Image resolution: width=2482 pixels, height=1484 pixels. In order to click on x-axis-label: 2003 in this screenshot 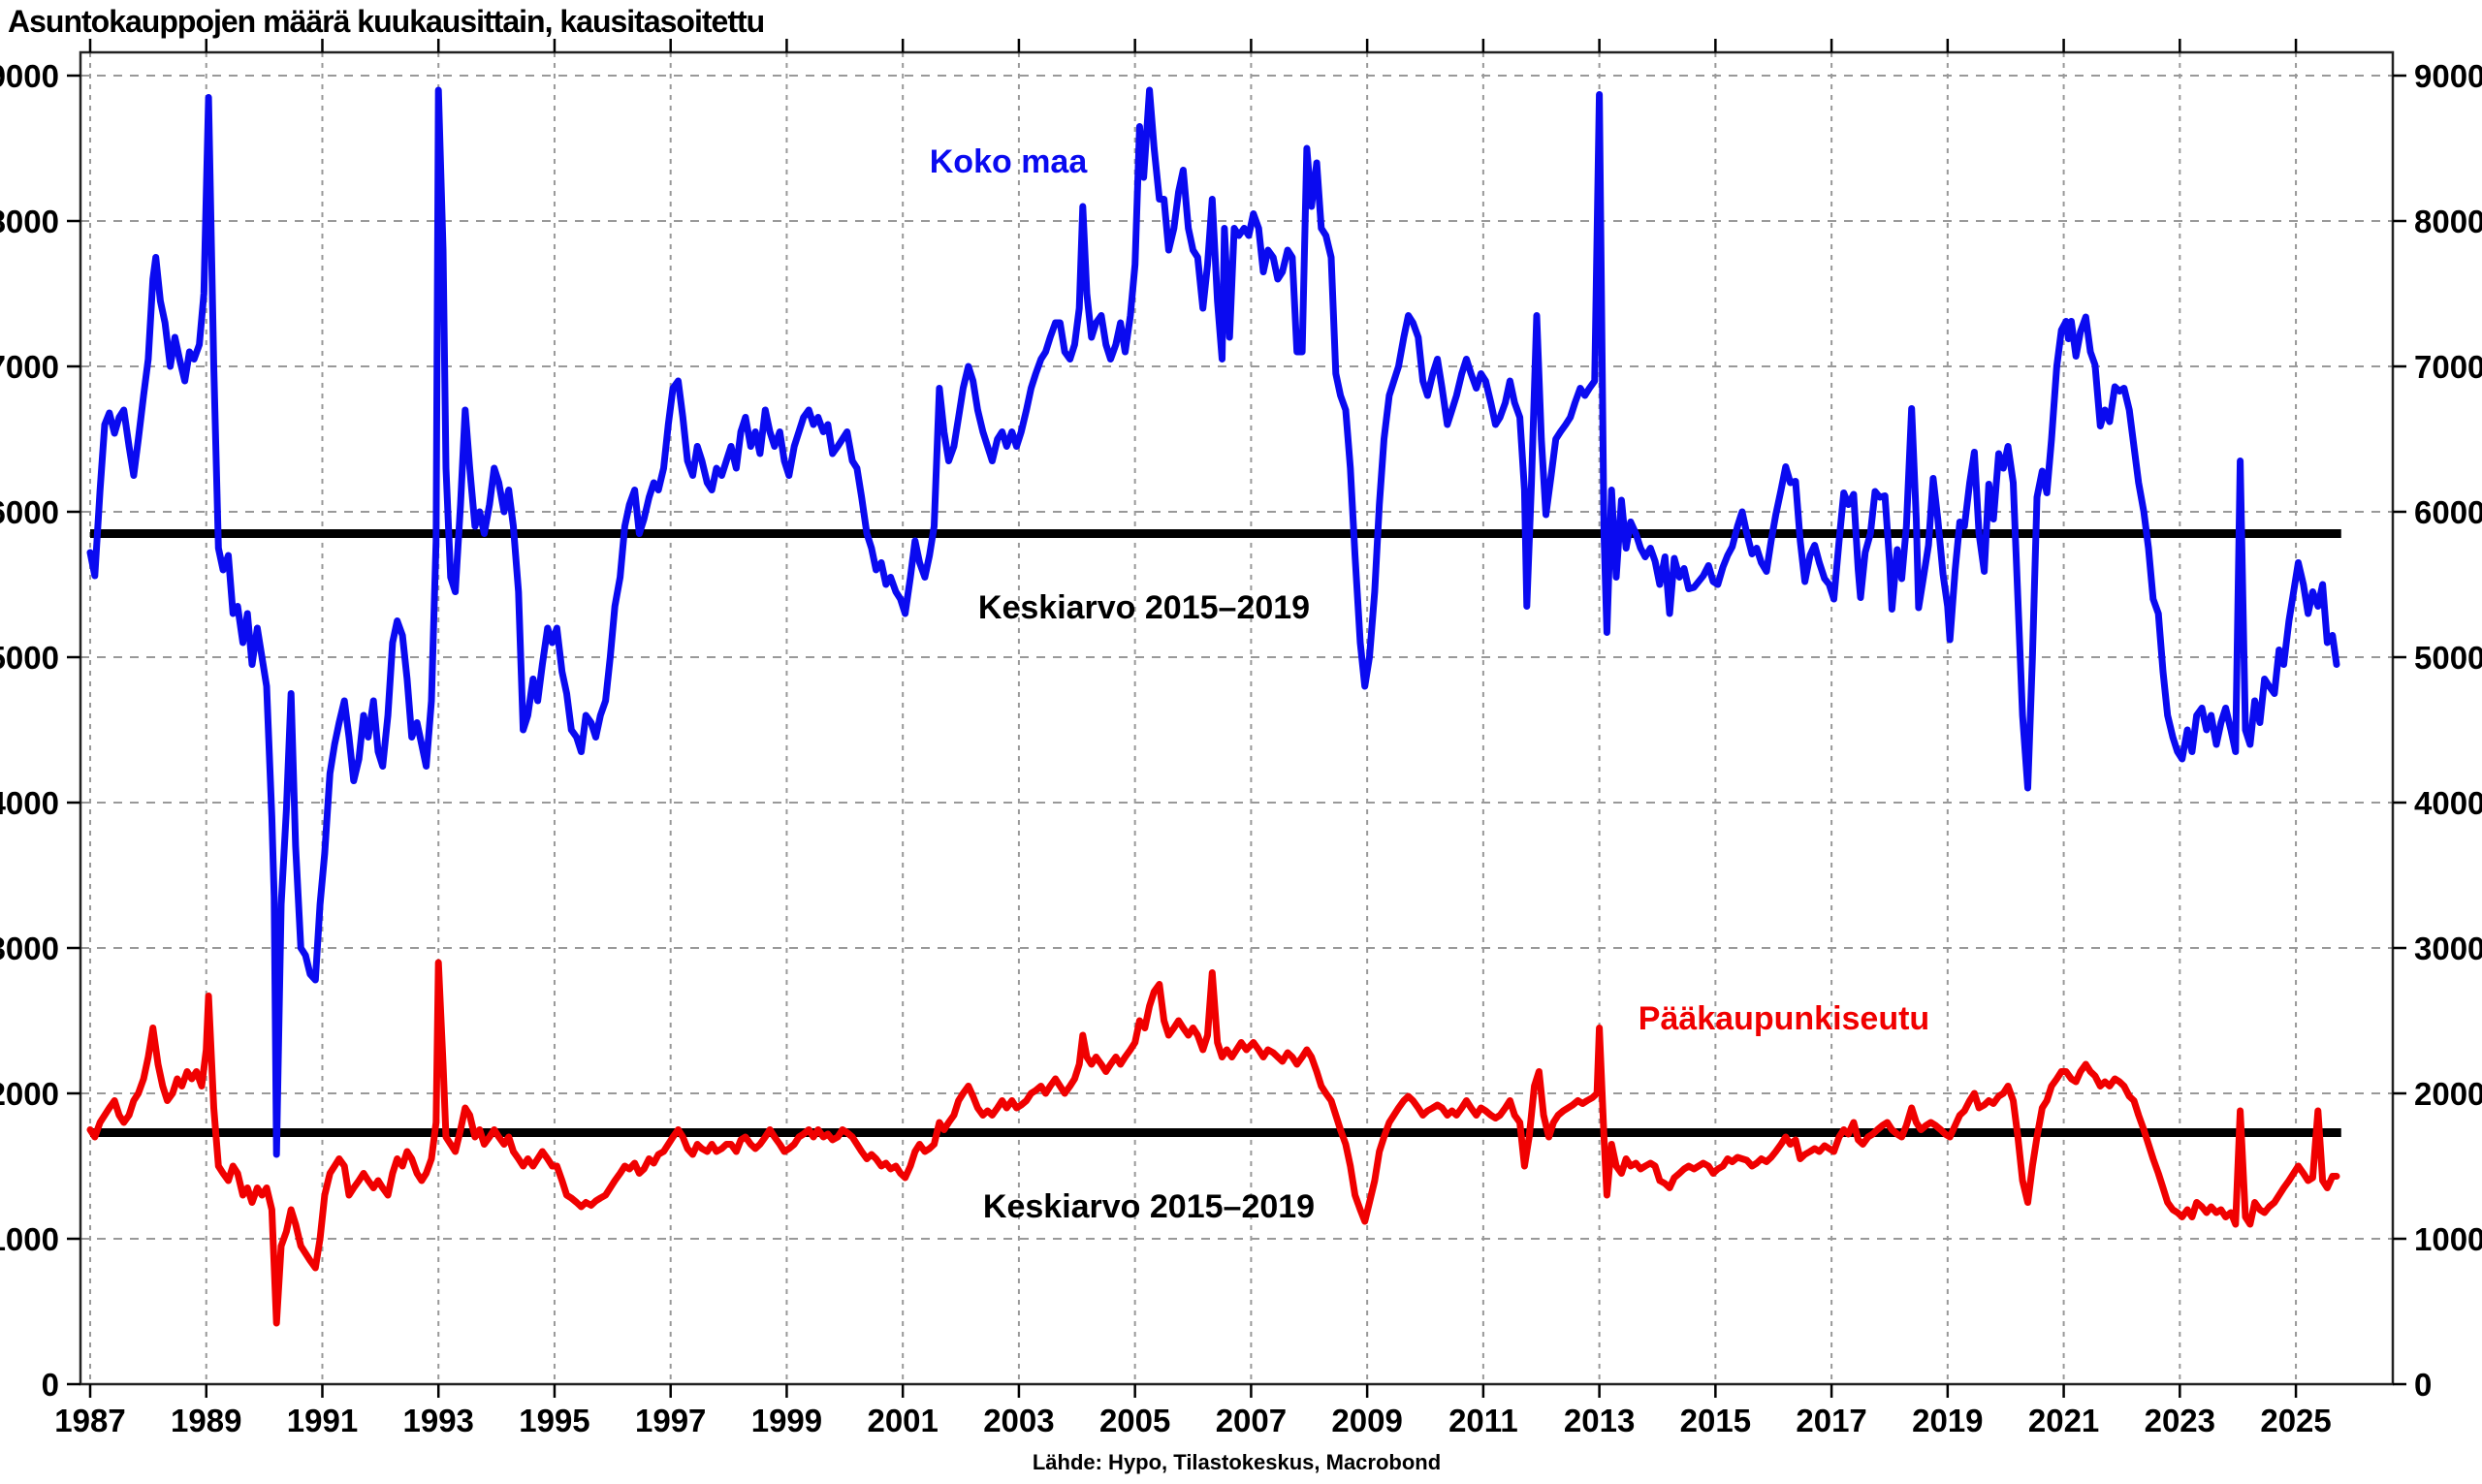, I will do `click(1018, 1421)`.